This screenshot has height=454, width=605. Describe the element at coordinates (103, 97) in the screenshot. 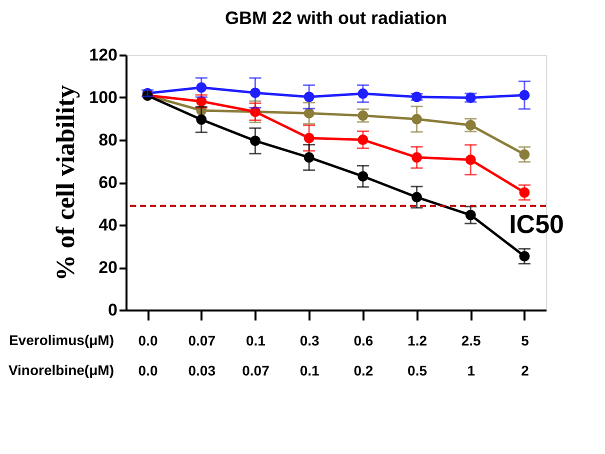

I see `y-tick-label: 100` at that location.